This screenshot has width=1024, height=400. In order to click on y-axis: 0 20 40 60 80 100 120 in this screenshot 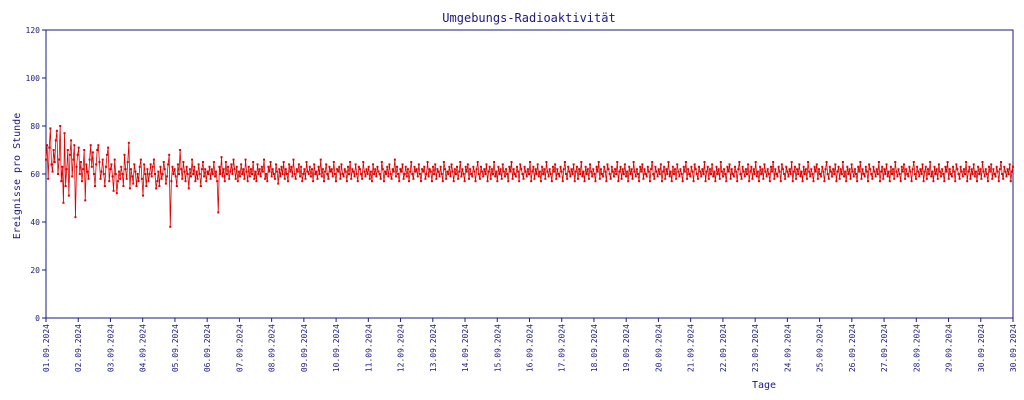, I will do `click(36, 174)`.